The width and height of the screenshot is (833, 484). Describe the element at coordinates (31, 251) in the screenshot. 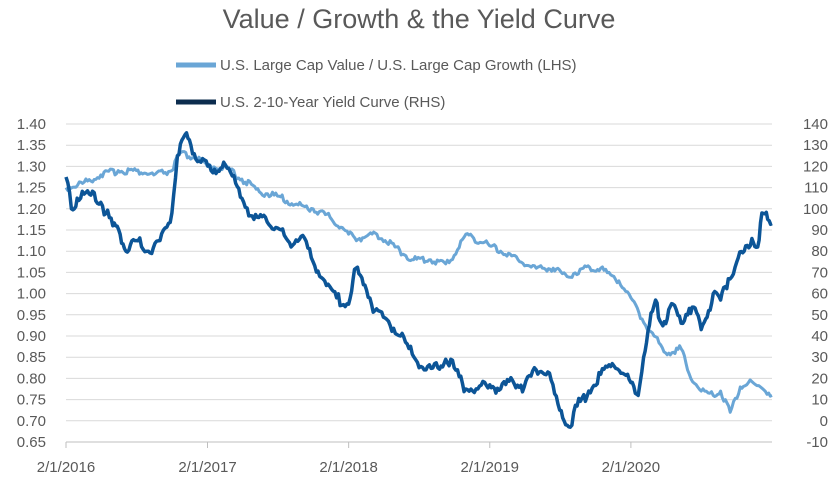

I see `left-tick-label: 1.10` at that location.